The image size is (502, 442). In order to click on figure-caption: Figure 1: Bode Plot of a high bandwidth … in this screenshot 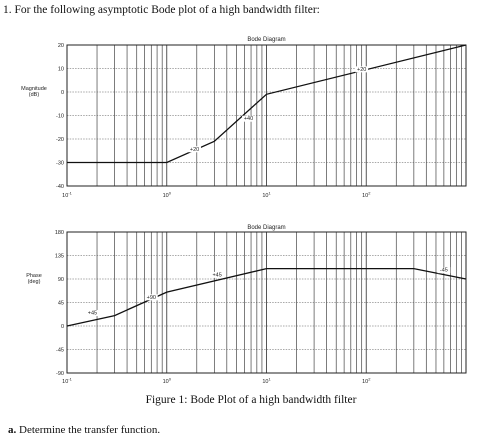, I will do `click(251, 400)`.